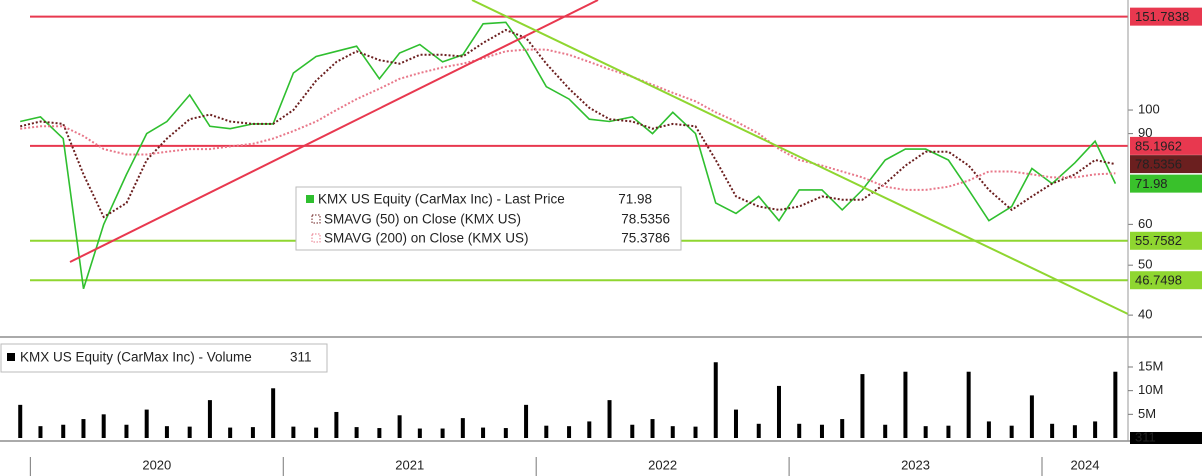 This screenshot has height=476, width=1202. What do you see at coordinates (662, 464) in the screenshot?
I see `x-tick-label: 2022` at bounding box center [662, 464].